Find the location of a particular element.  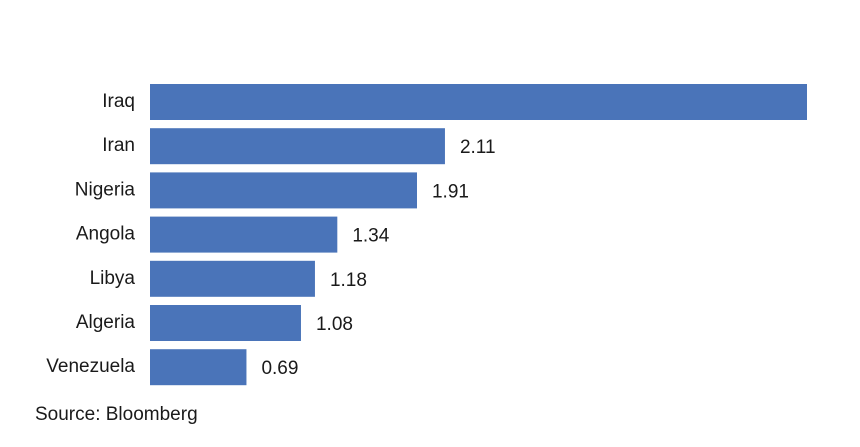

y-tick-label: Libya is located at coordinates (113, 278).